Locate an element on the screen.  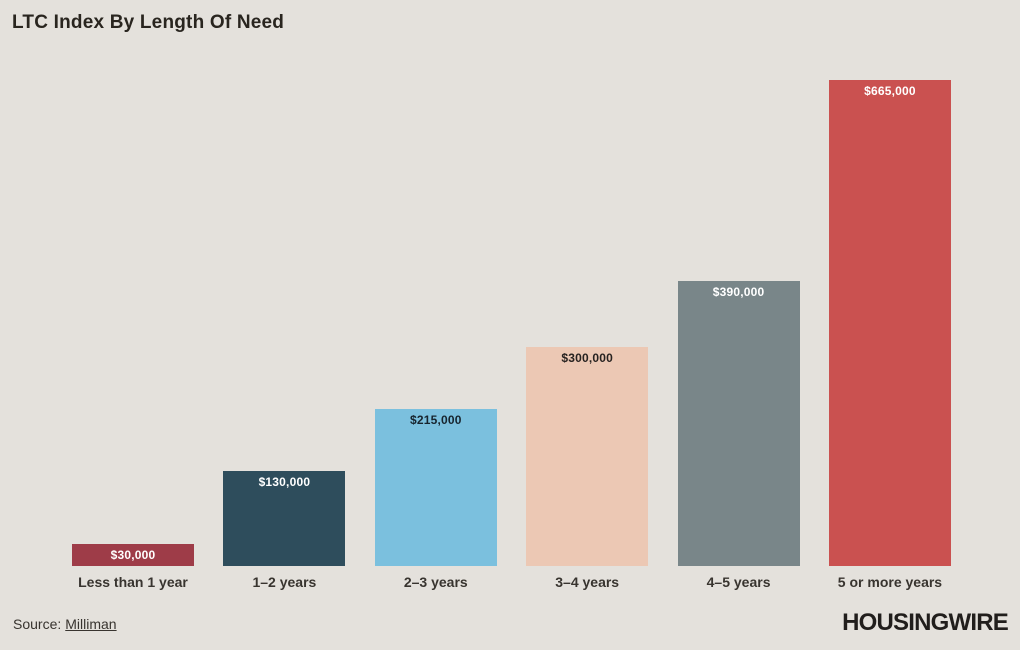
bar: $130,000 is located at coordinates (284, 518).